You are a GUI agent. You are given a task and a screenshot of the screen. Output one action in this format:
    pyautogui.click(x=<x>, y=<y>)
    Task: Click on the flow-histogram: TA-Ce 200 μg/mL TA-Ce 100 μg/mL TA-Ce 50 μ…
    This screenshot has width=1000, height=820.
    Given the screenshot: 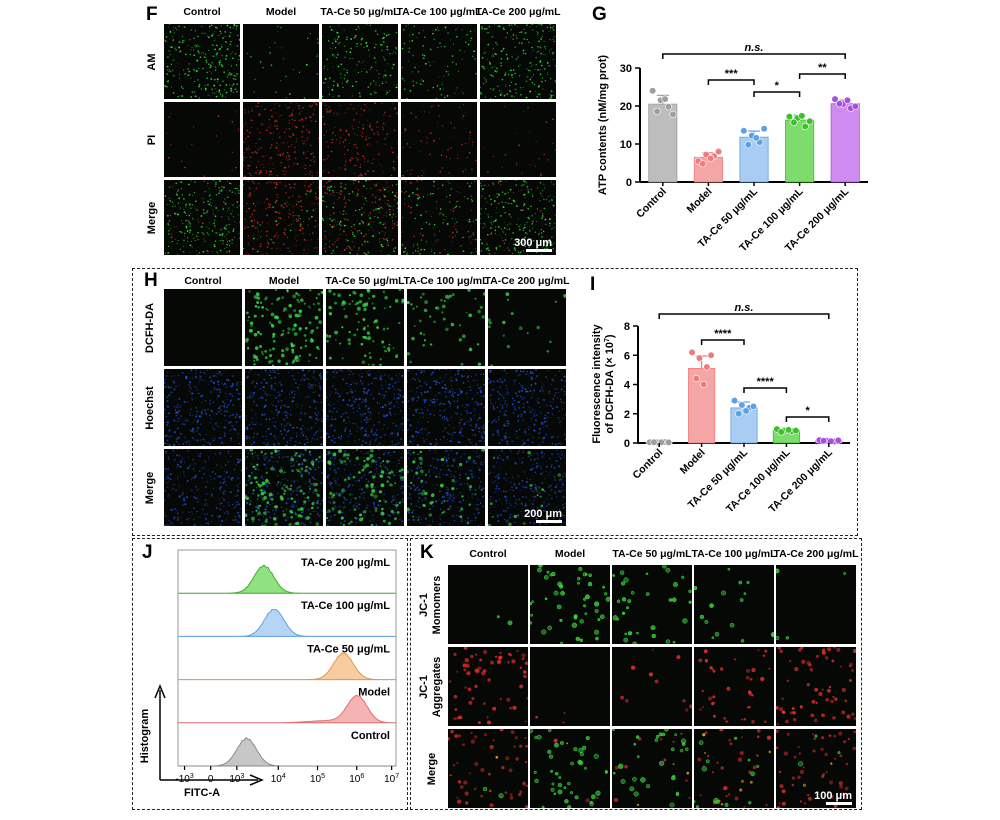 What is the action you would take?
    pyautogui.click(x=269, y=674)
    